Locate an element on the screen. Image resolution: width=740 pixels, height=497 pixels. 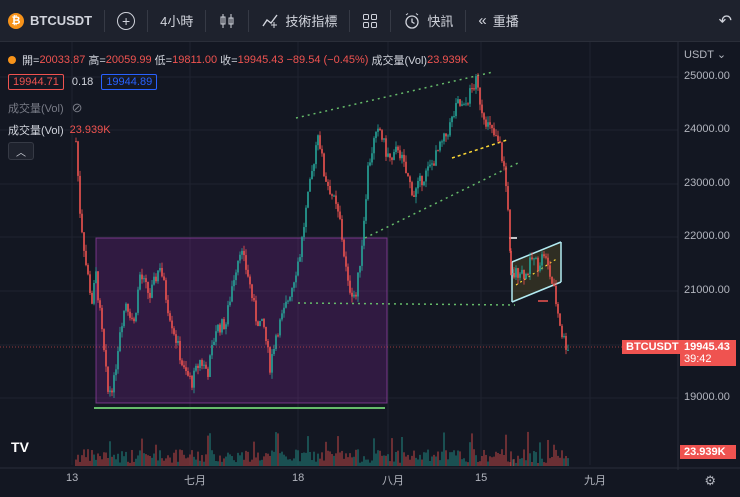
gear-icon: ⚙ is located at coordinates (710, 480).